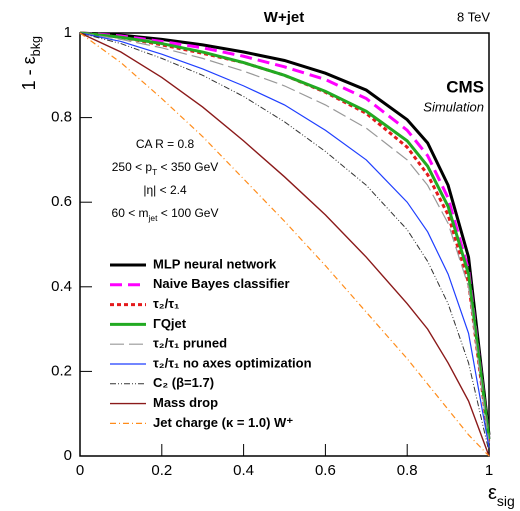  I want to click on legend-label: Mass drop, so click(185, 402).